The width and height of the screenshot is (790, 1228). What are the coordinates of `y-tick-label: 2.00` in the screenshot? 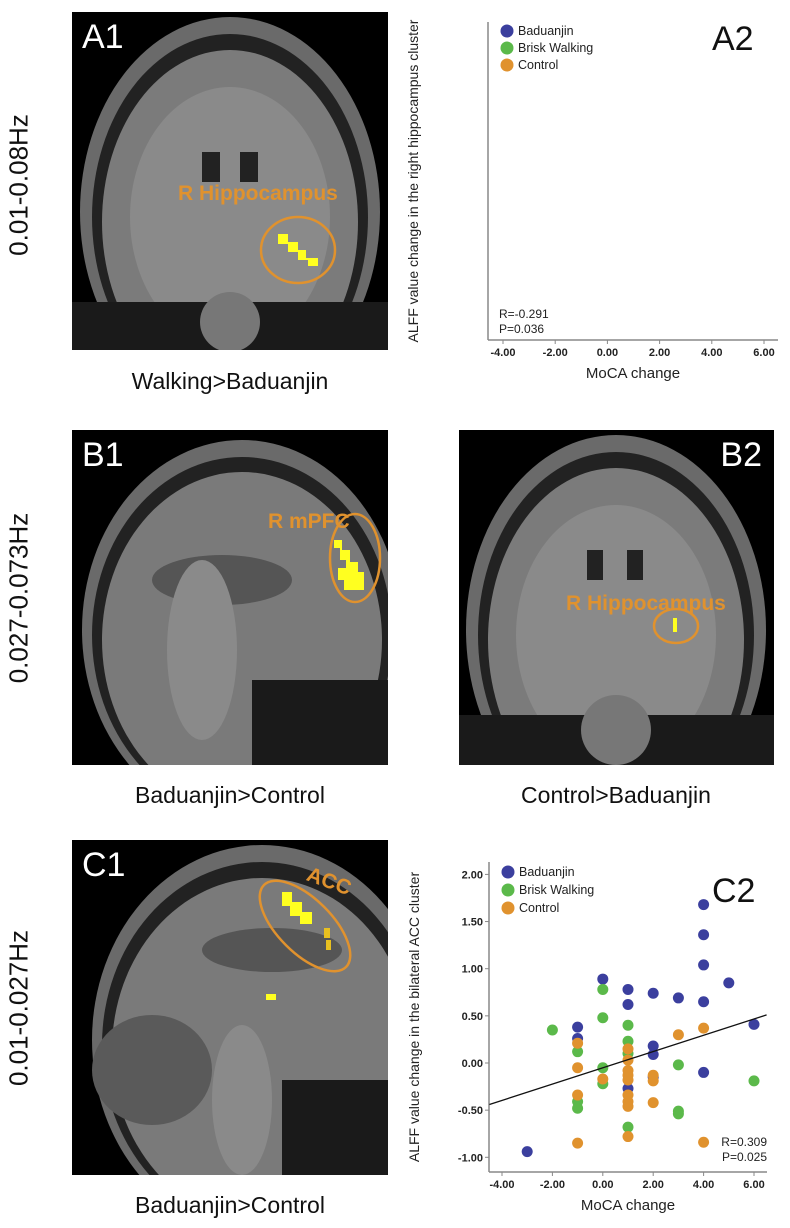 It's located at (472, 875).